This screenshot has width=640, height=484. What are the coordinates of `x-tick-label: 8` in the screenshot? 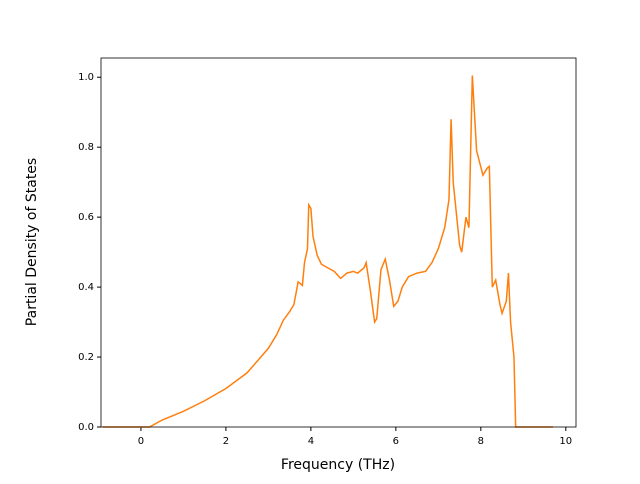 It's located at (481, 441).